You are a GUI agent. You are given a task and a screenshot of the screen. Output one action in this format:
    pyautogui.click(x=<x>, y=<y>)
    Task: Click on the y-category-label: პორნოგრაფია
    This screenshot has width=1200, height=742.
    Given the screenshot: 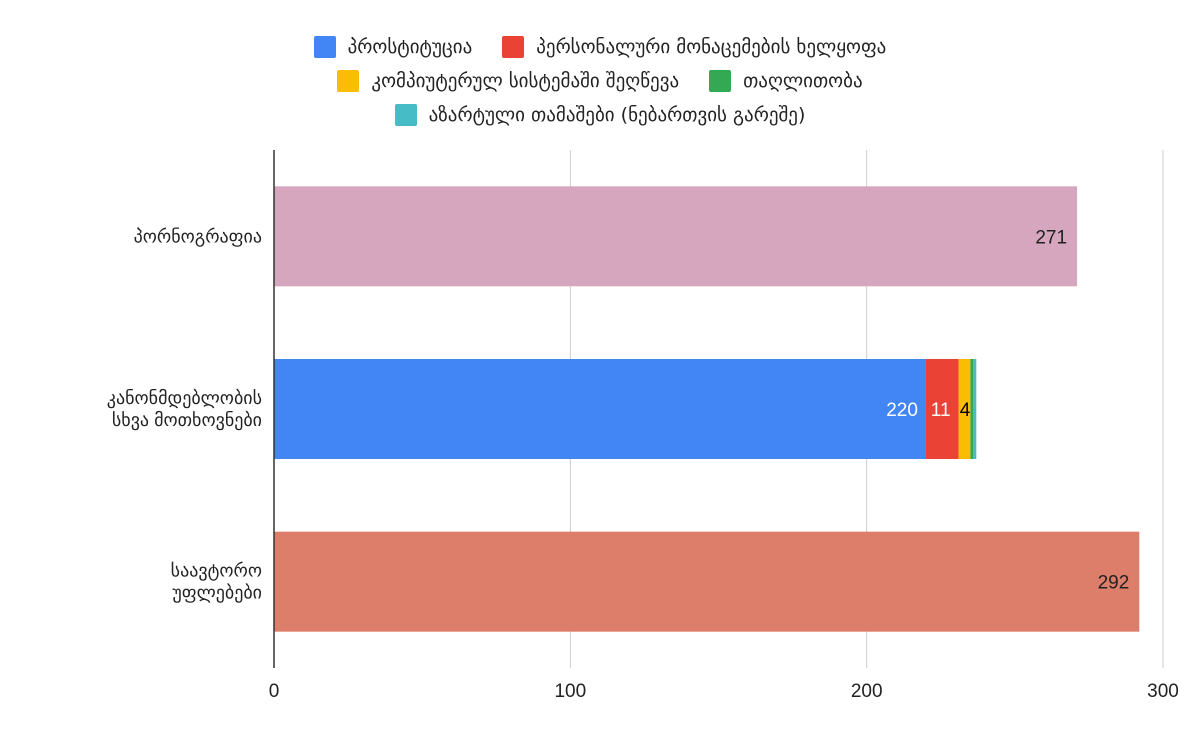 What is the action you would take?
    pyautogui.click(x=198, y=236)
    